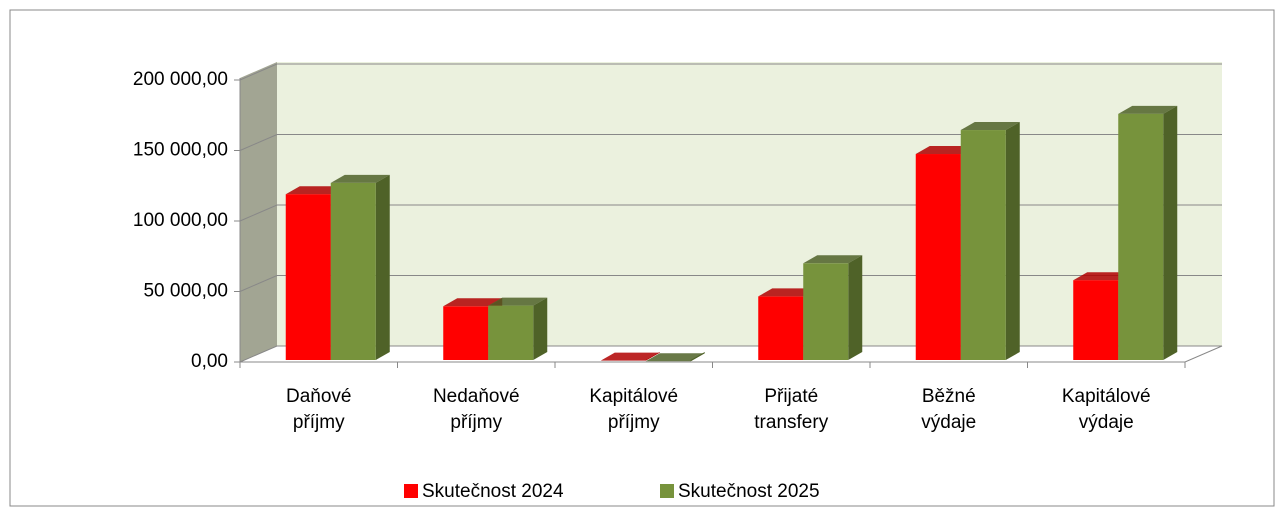 Image resolution: width=1285 pixels, height=512 pixels. I want to click on x-tick-label: Kapitálové příjmy, so click(634, 409).